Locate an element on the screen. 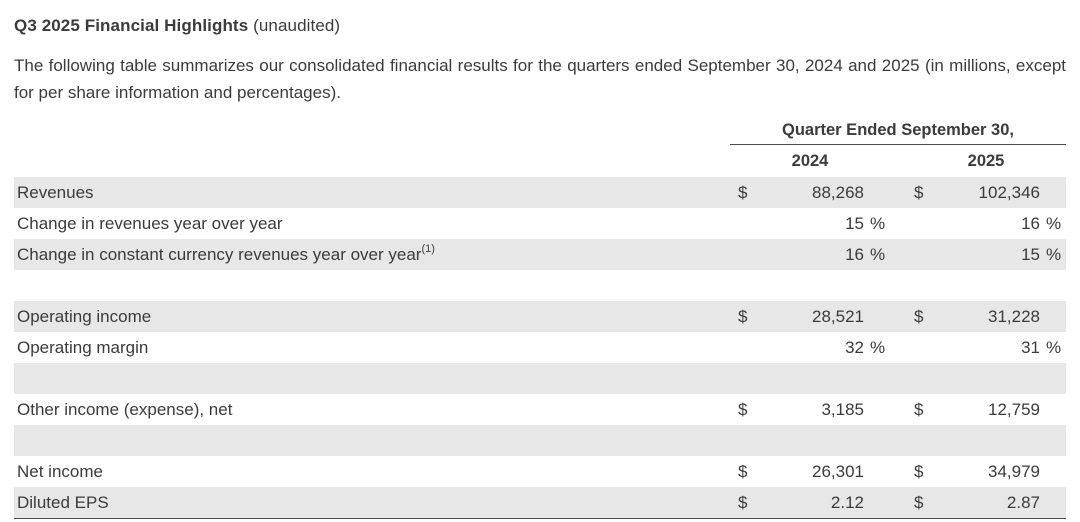 This screenshot has height=522, width=1080. column-header-2024: 2024 is located at coordinates (810, 160).